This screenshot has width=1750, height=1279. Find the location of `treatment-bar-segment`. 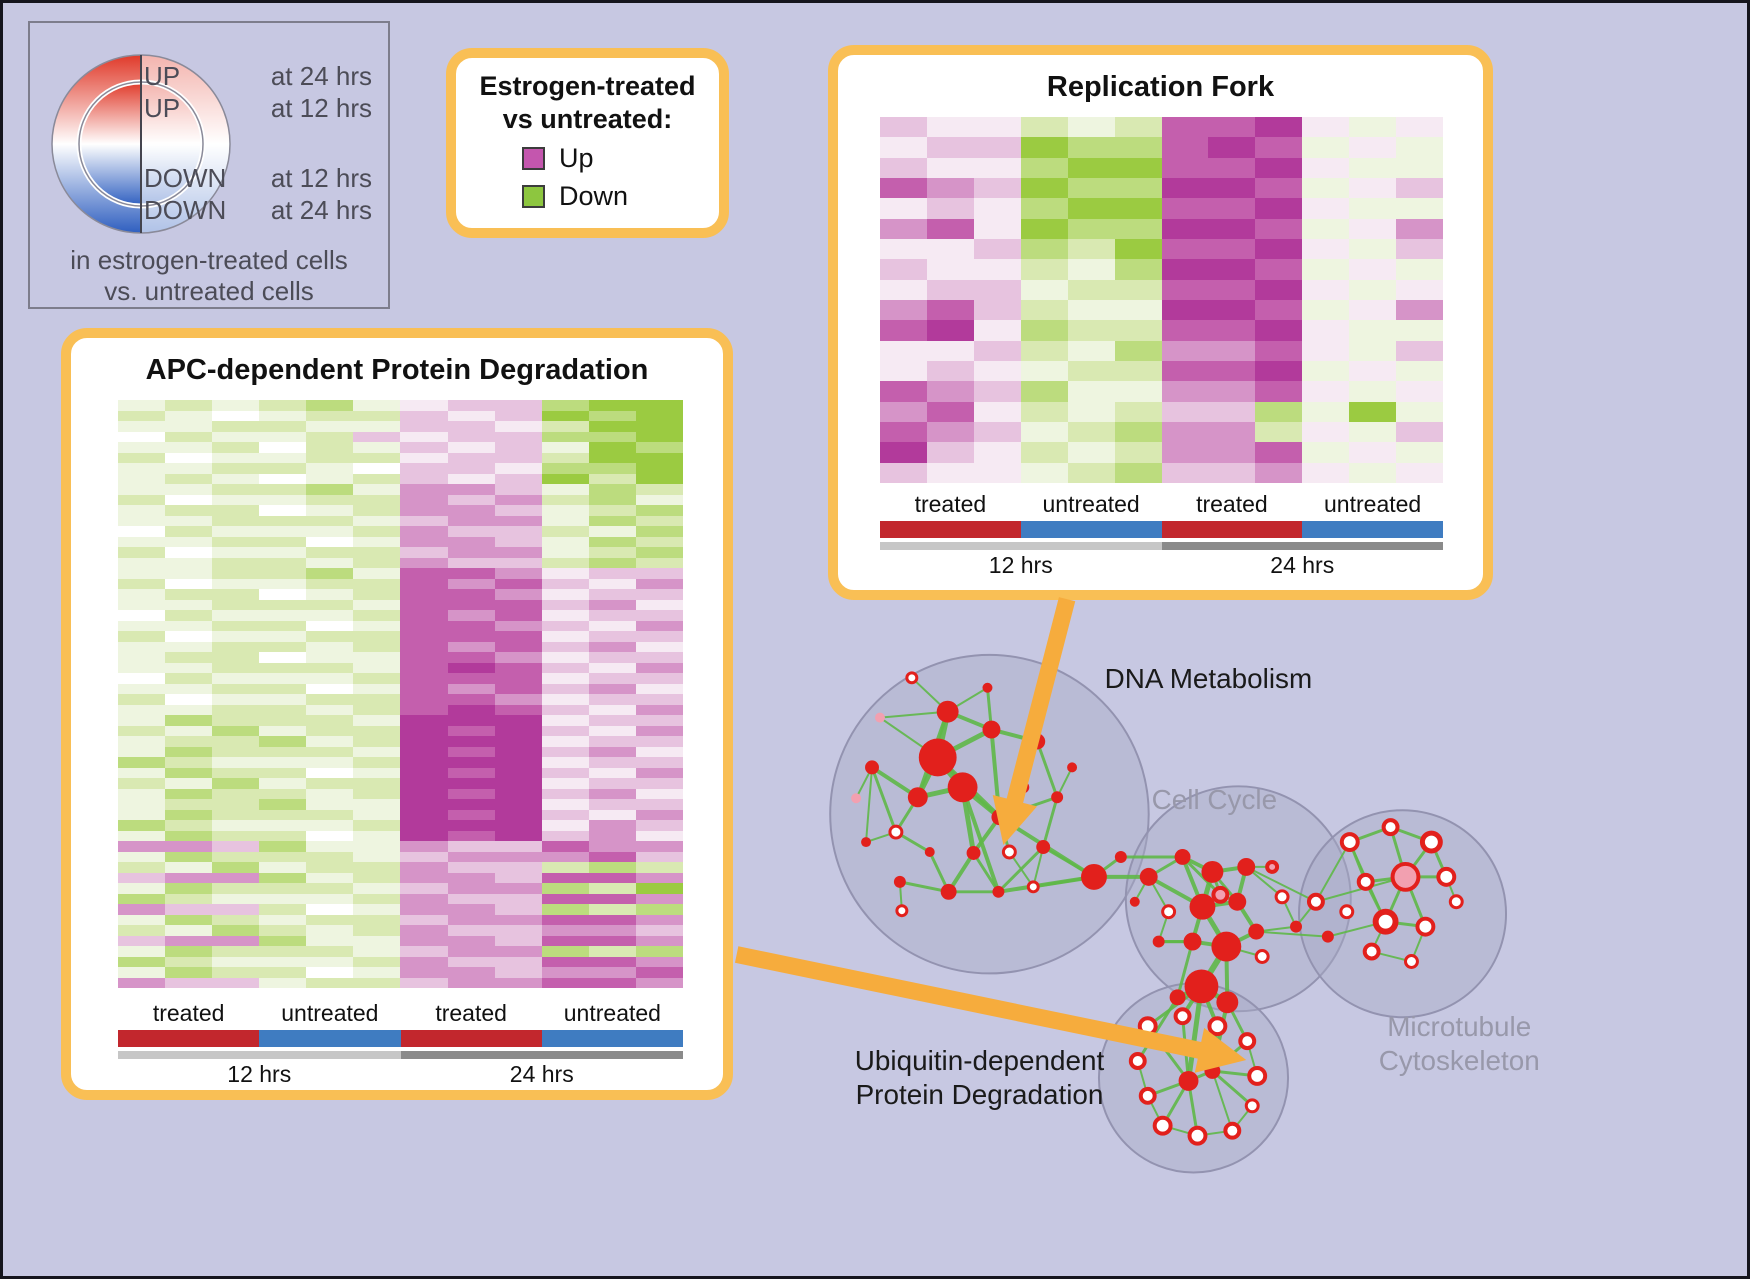

treatment-bar-segment is located at coordinates (612, 1038).